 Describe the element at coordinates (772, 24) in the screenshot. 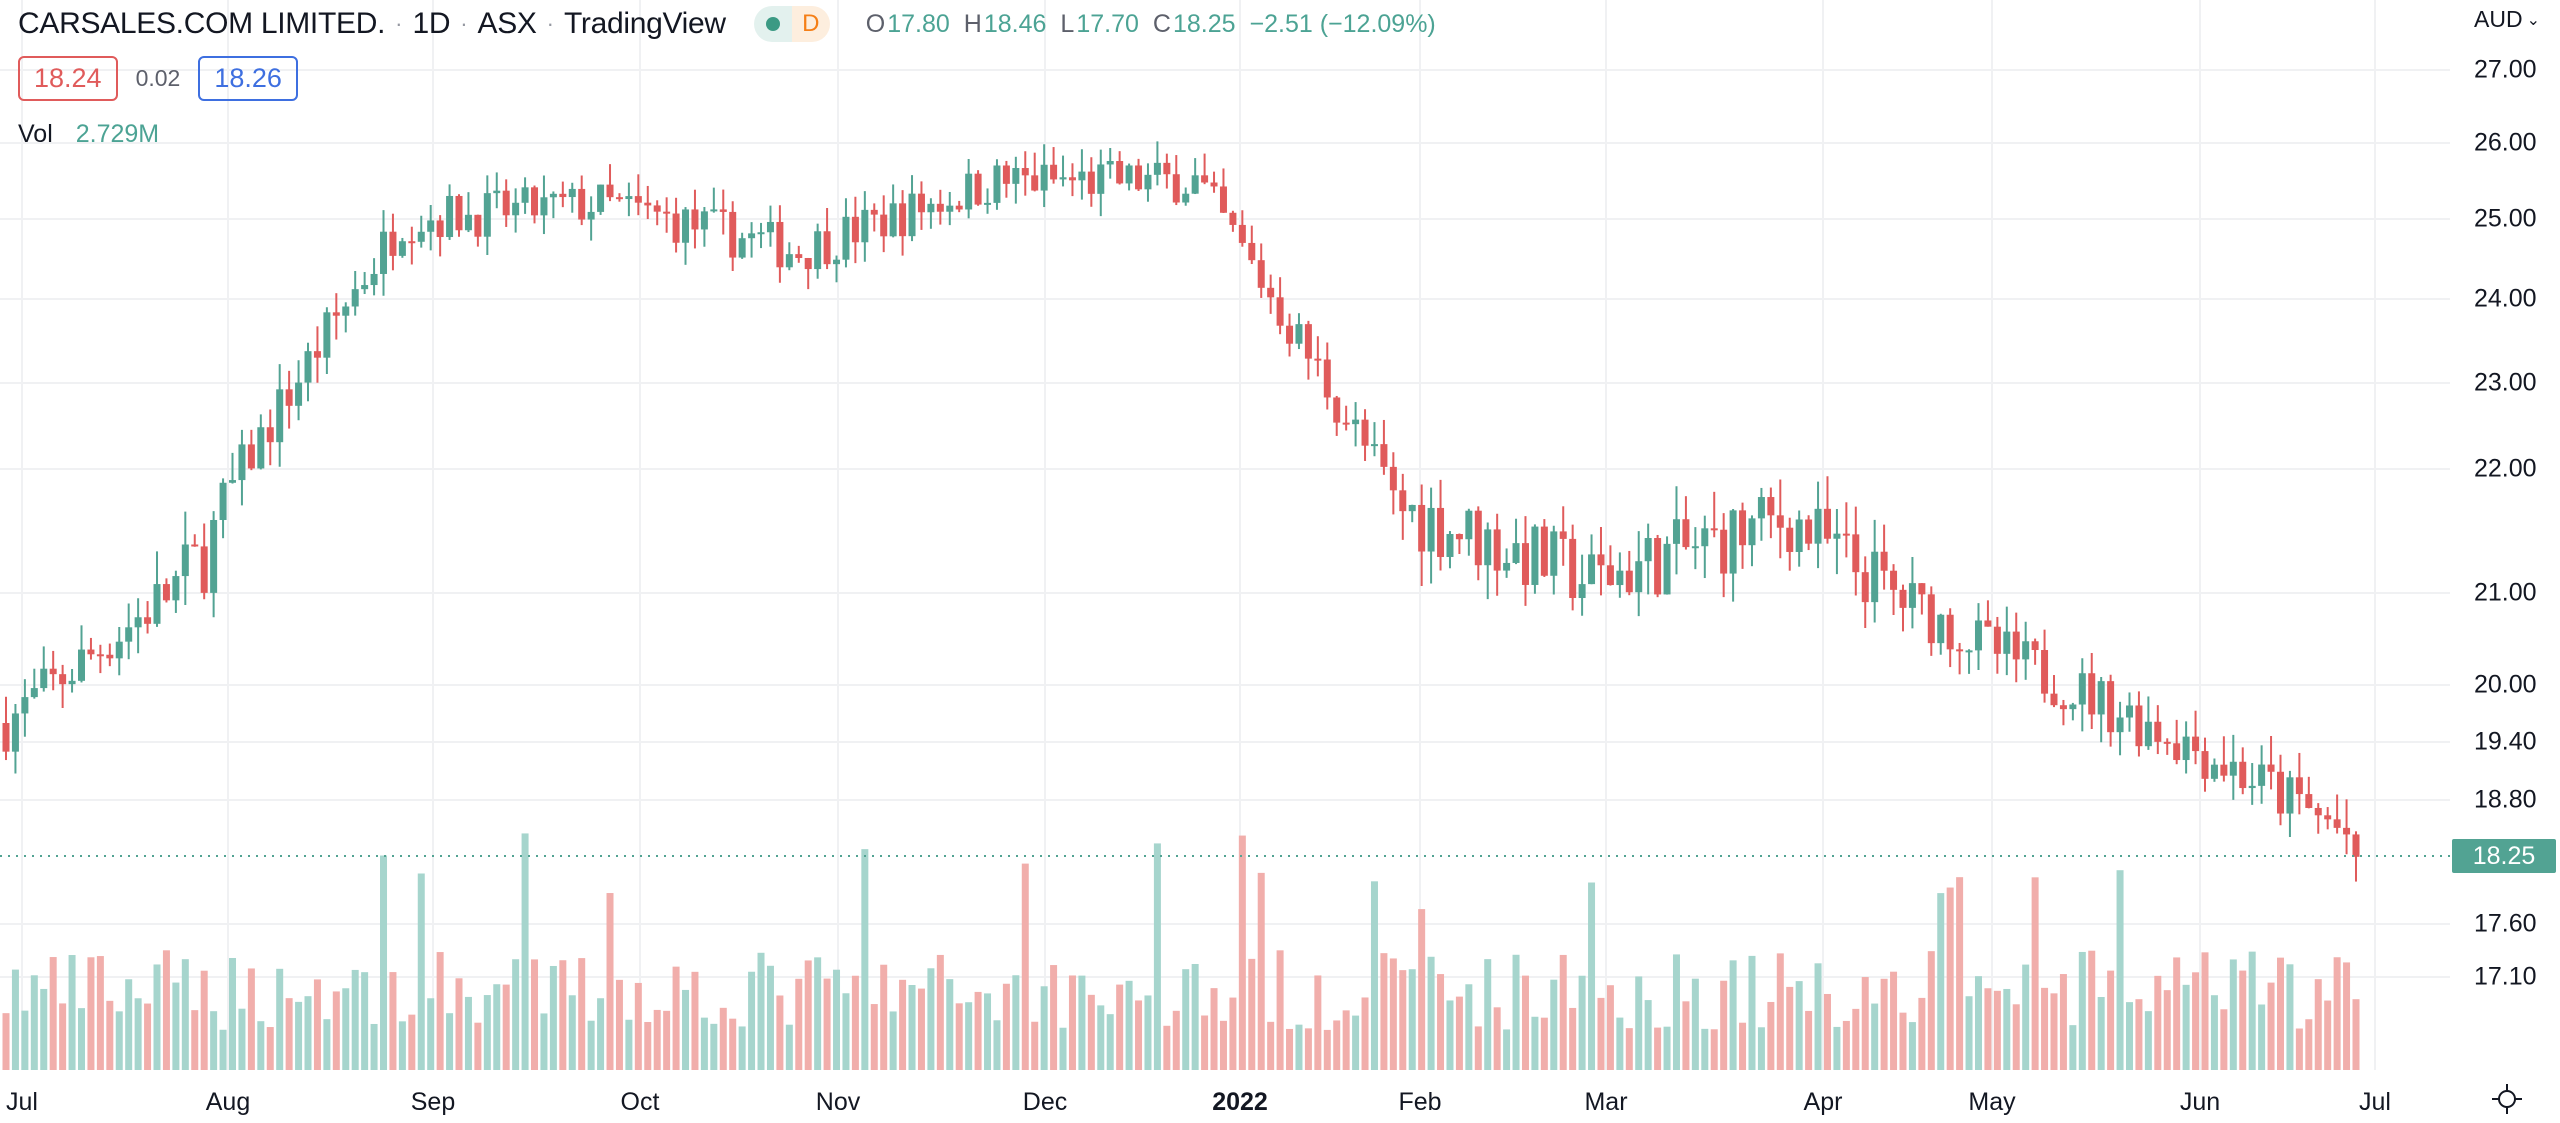

I see `market-open-dot-icon` at that location.